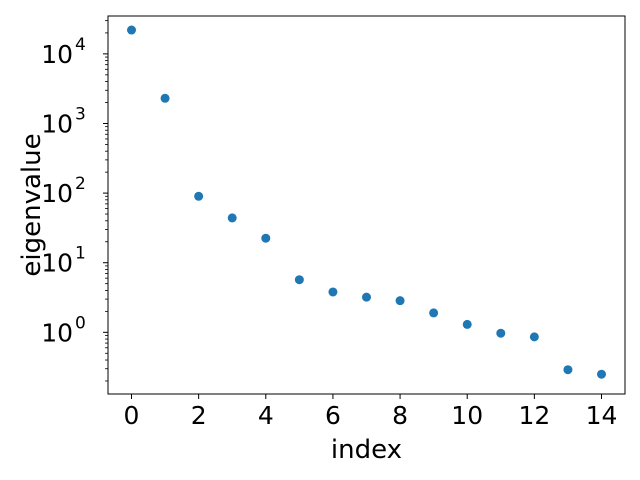 The image size is (640, 480). I want to click on x-tick-label: 4, so click(266, 415).